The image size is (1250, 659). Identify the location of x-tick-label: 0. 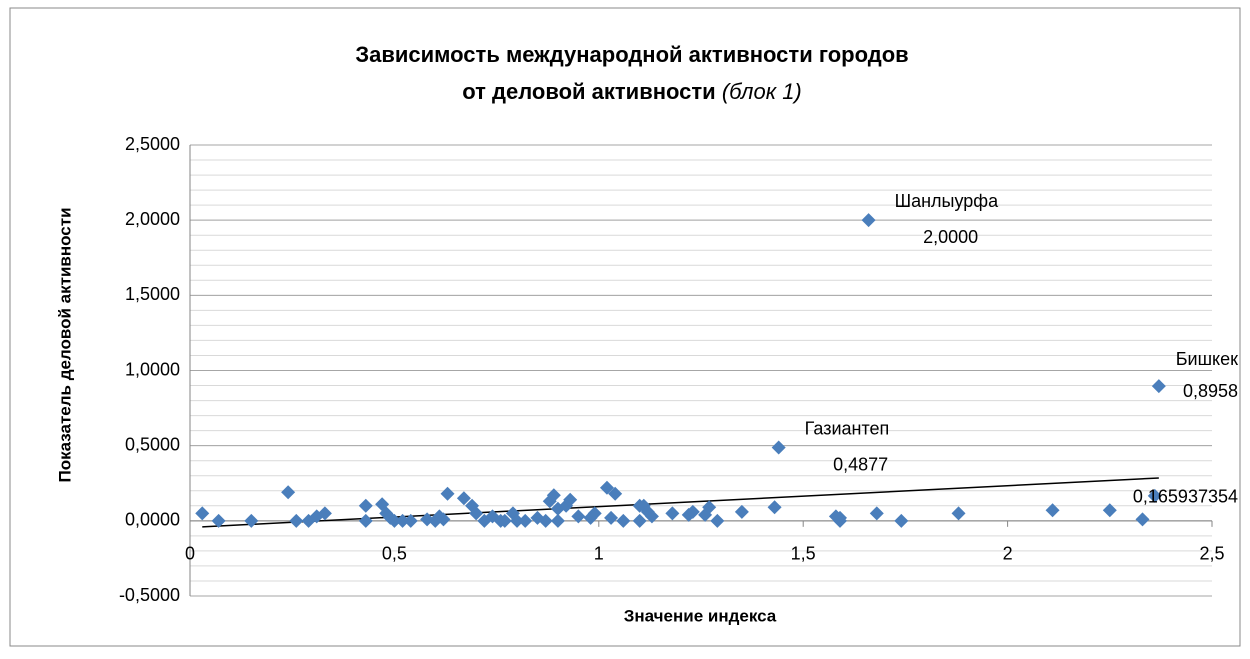
(190, 554).